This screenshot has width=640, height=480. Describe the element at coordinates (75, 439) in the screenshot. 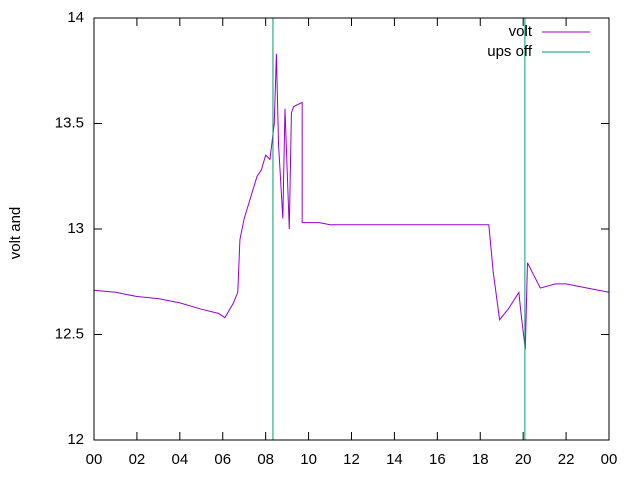

I see `y-tick-label: 12` at that location.